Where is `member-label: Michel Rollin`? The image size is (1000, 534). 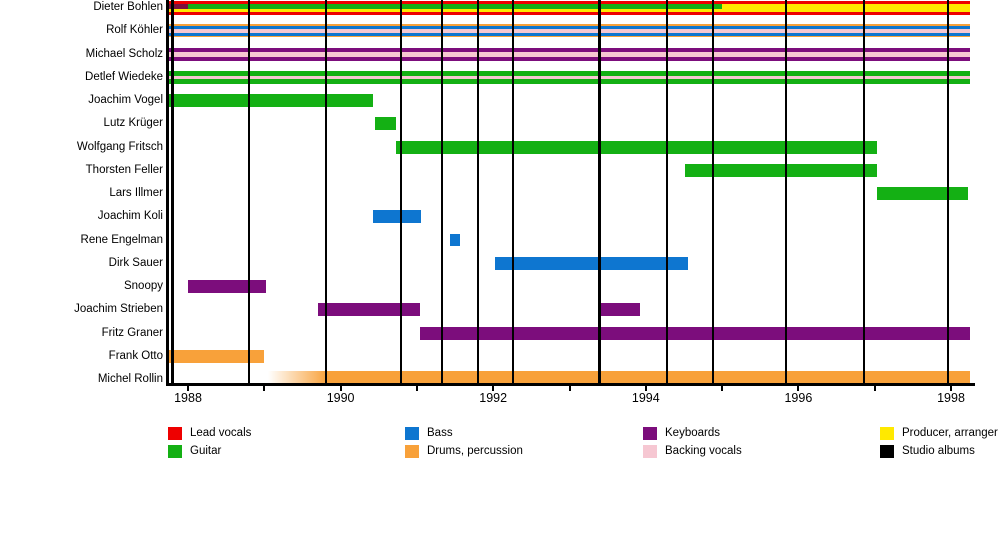 member-label: Michel Rollin is located at coordinates (130, 379).